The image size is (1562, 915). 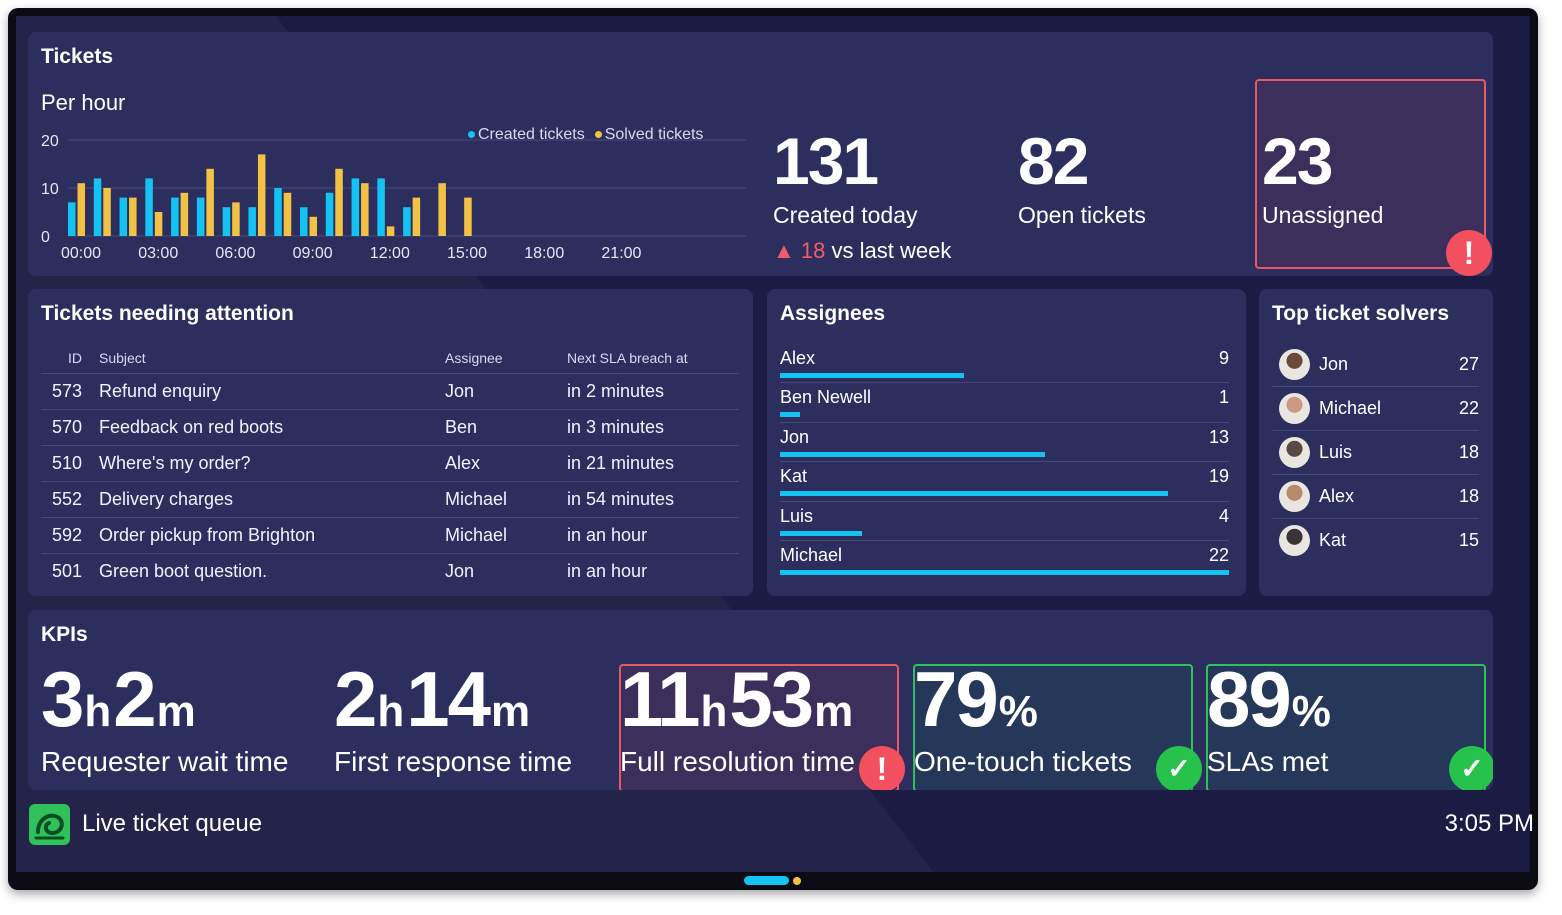 What do you see at coordinates (1268, 761) in the screenshot?
I see `kpi-label: SLAs met` at bounding box center [1268, 761].